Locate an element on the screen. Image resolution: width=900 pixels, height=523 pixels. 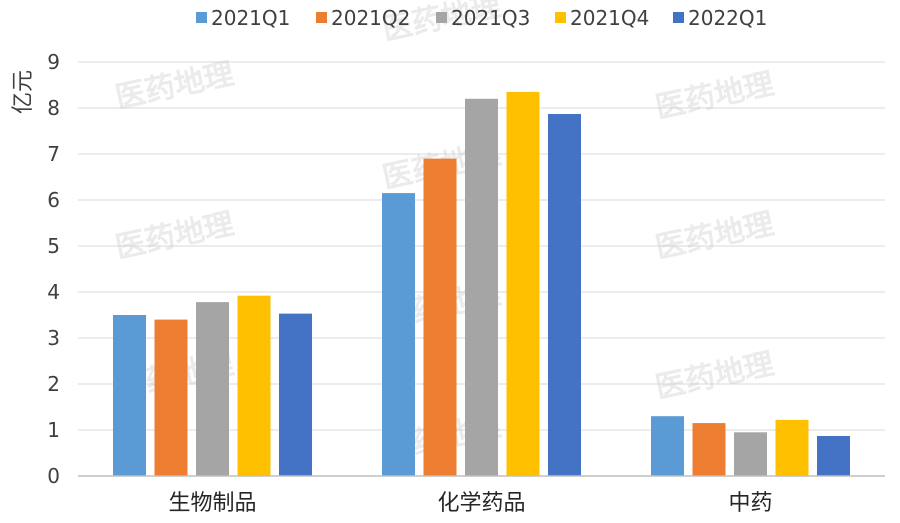
legend-label: 2021Q1 is located at coordinates (250, 18).